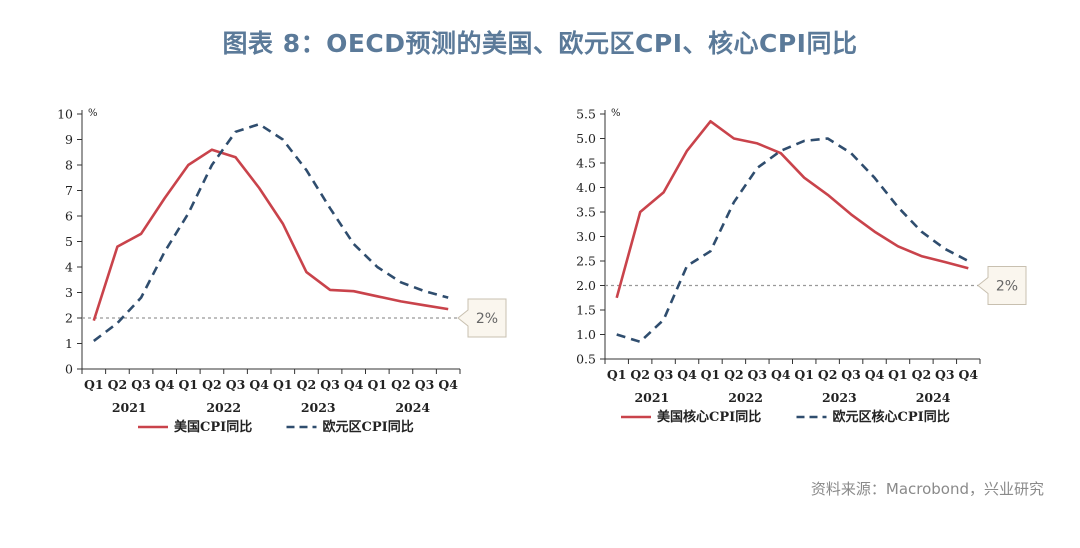  I want to click on y-tick-label: 3.0, so click(586, 236).